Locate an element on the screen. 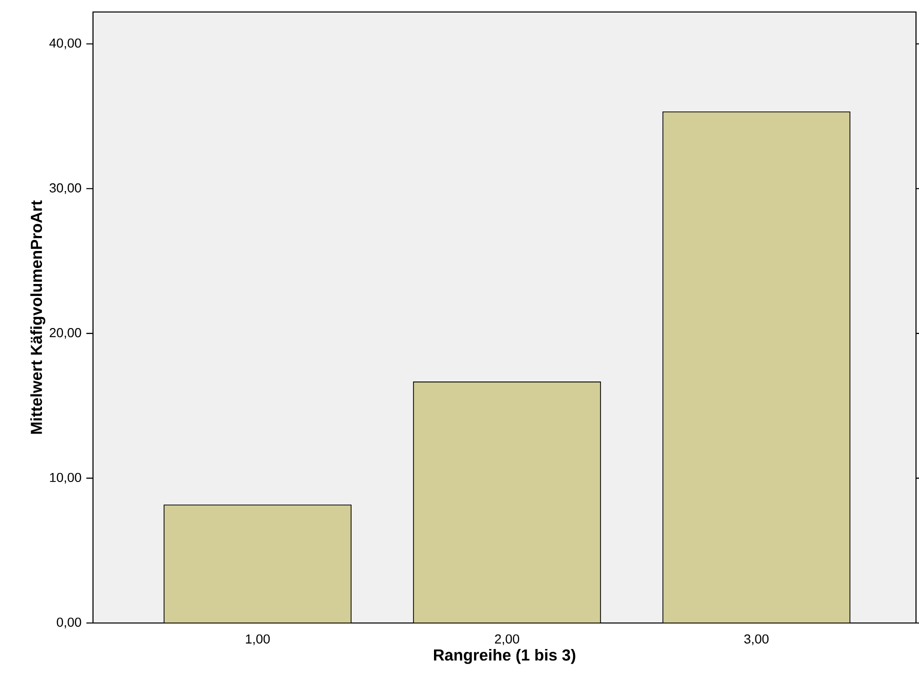 This screenshot has width=919, height=686. y-tick-label: 10,00 is located at coordinates (66, 478).